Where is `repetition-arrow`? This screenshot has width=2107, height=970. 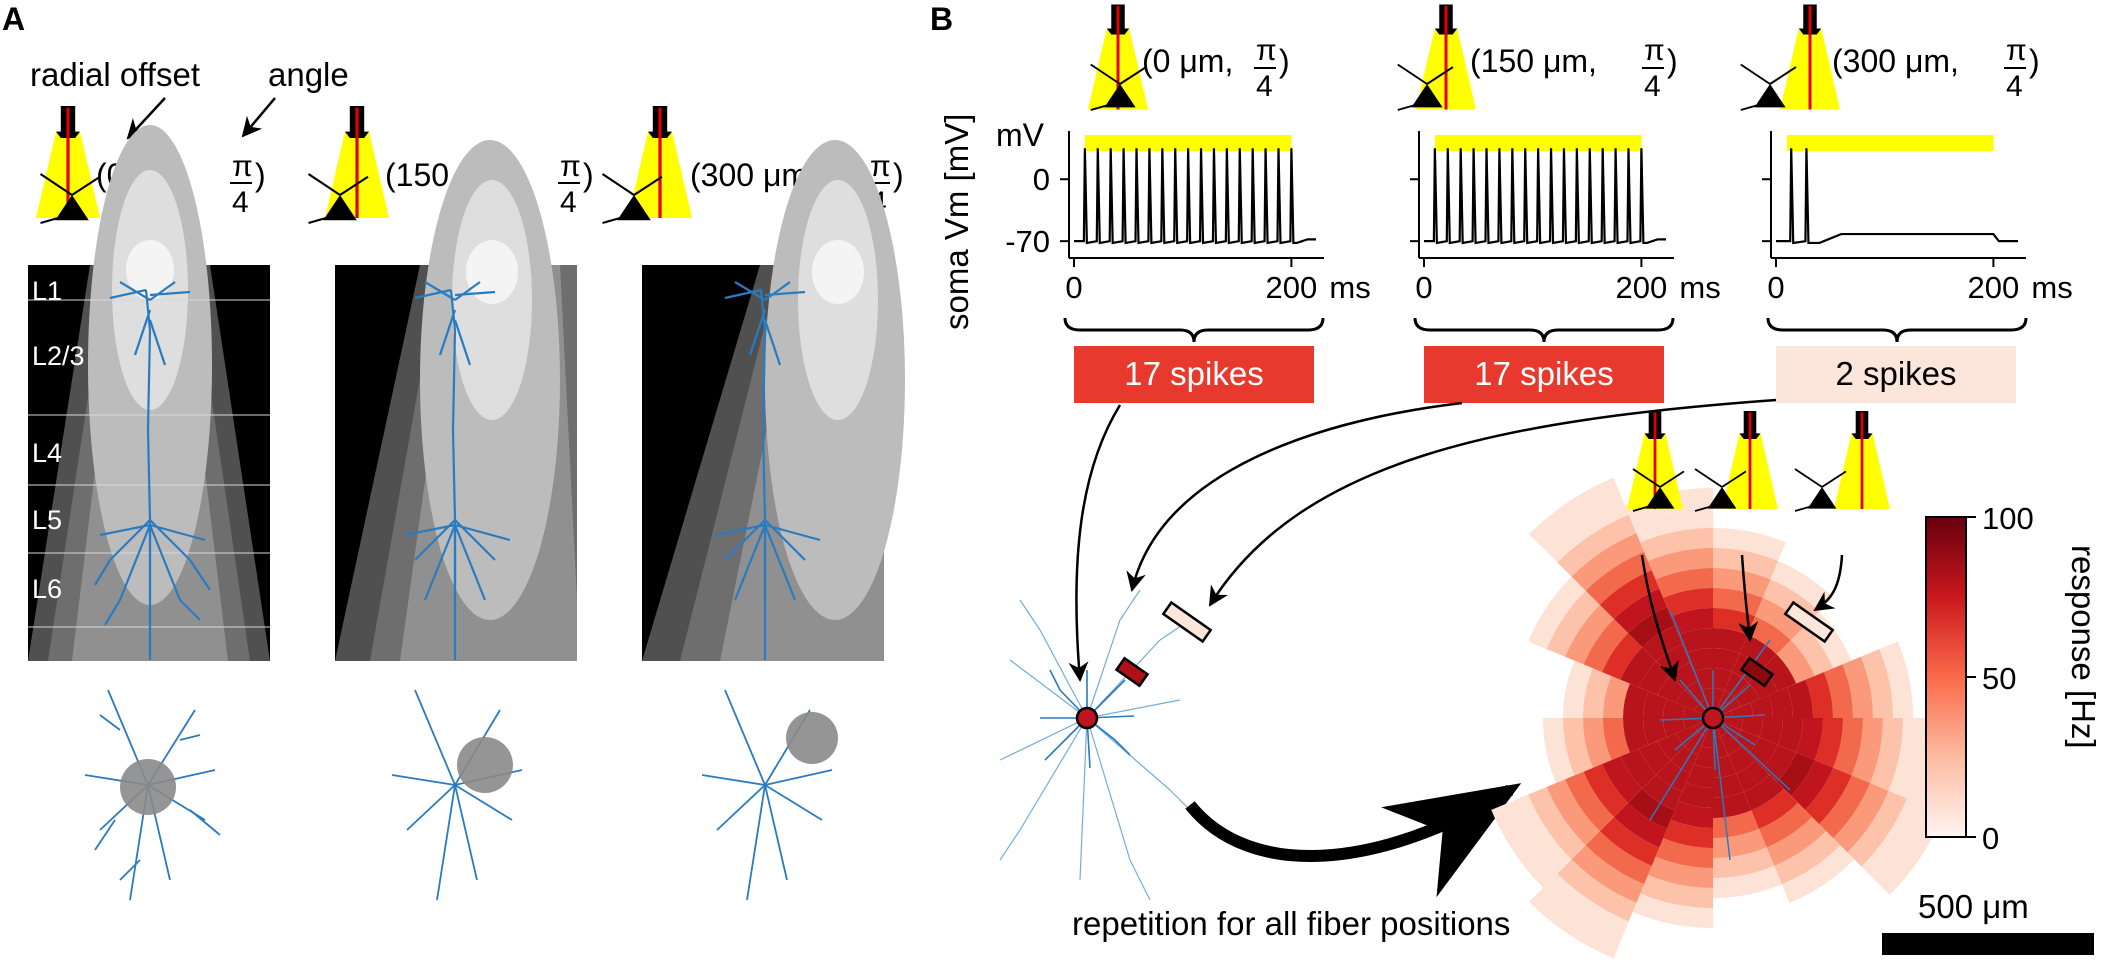
repetition-arrow is located at coordinates (1353, 840).